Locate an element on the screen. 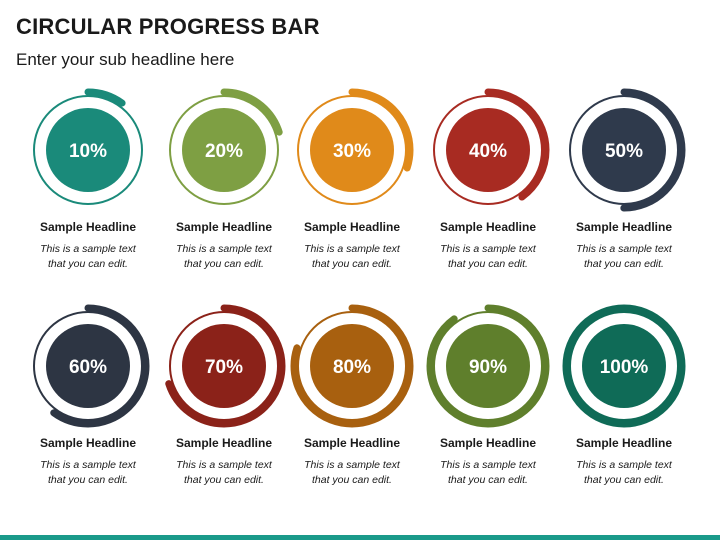  circular-progress: 60% is located at coordinates (88, 366).